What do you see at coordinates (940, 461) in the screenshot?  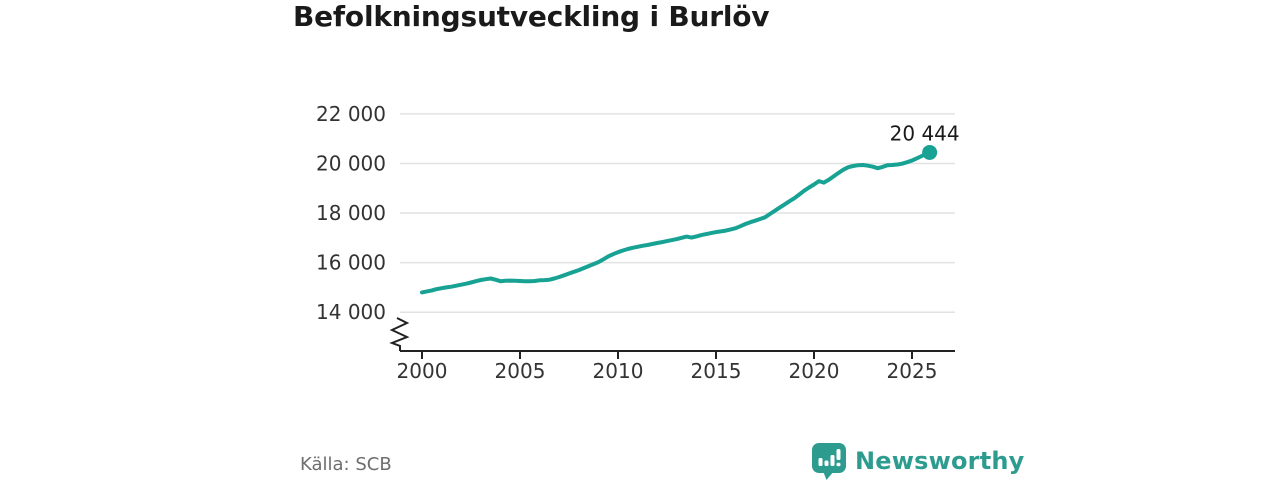 I see `newsworthy-logo-text: Newsworthy` at bounding box center [940, 461].